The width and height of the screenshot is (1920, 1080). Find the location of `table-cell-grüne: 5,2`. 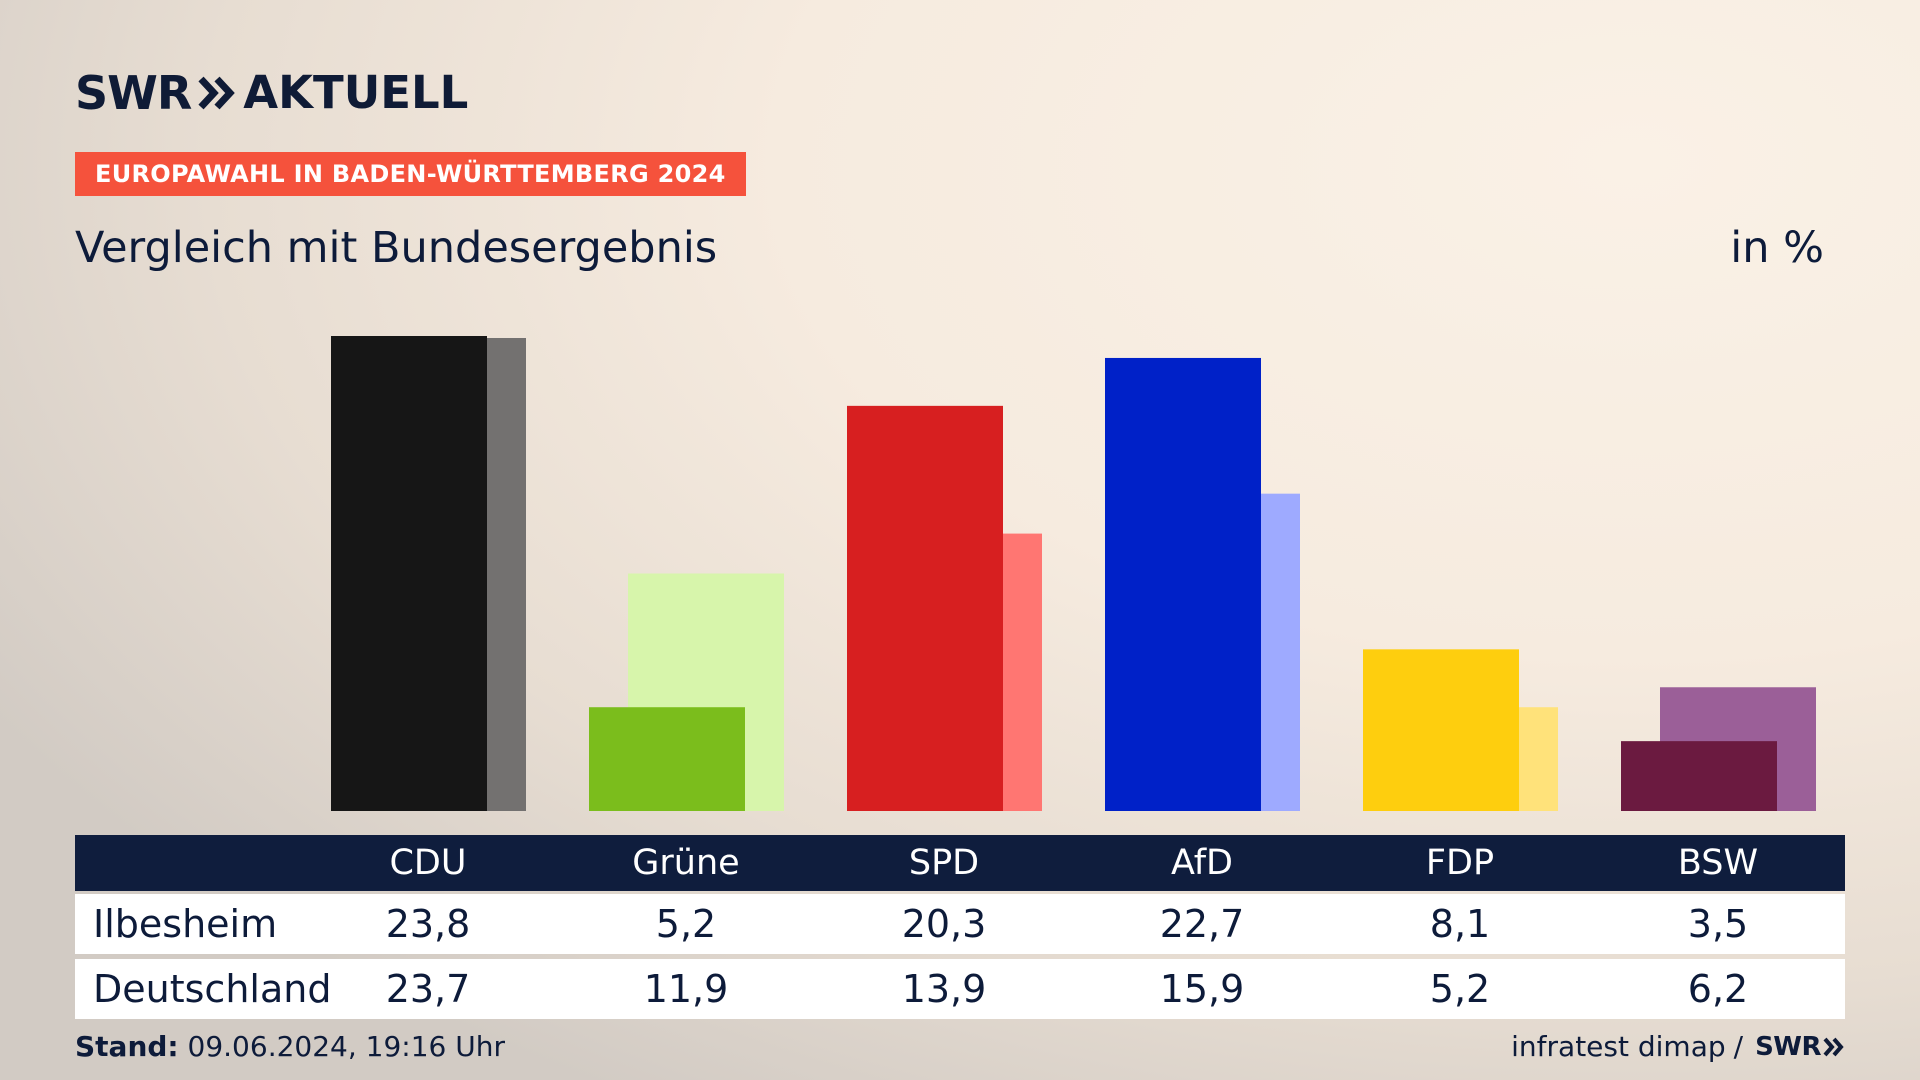

table-cell-grüne: 5,2 is located at coordinates (686, 924).